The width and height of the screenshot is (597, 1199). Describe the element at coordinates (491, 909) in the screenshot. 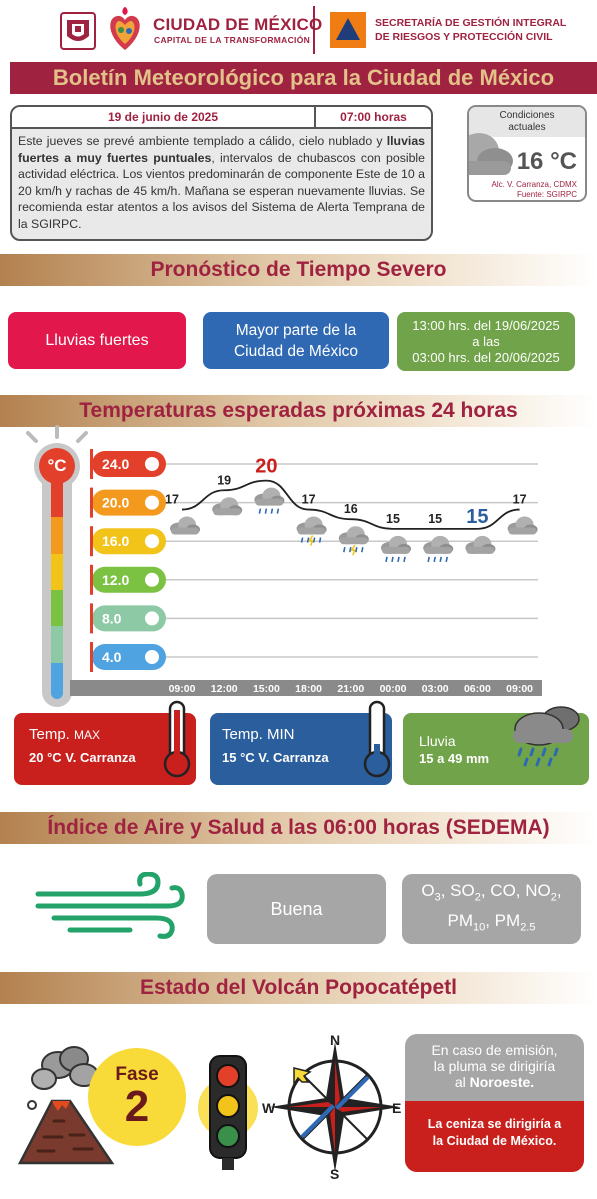

I see `pollutants-box: O3, SO2, CO, NO2, PM10, PM2.5` at that location.